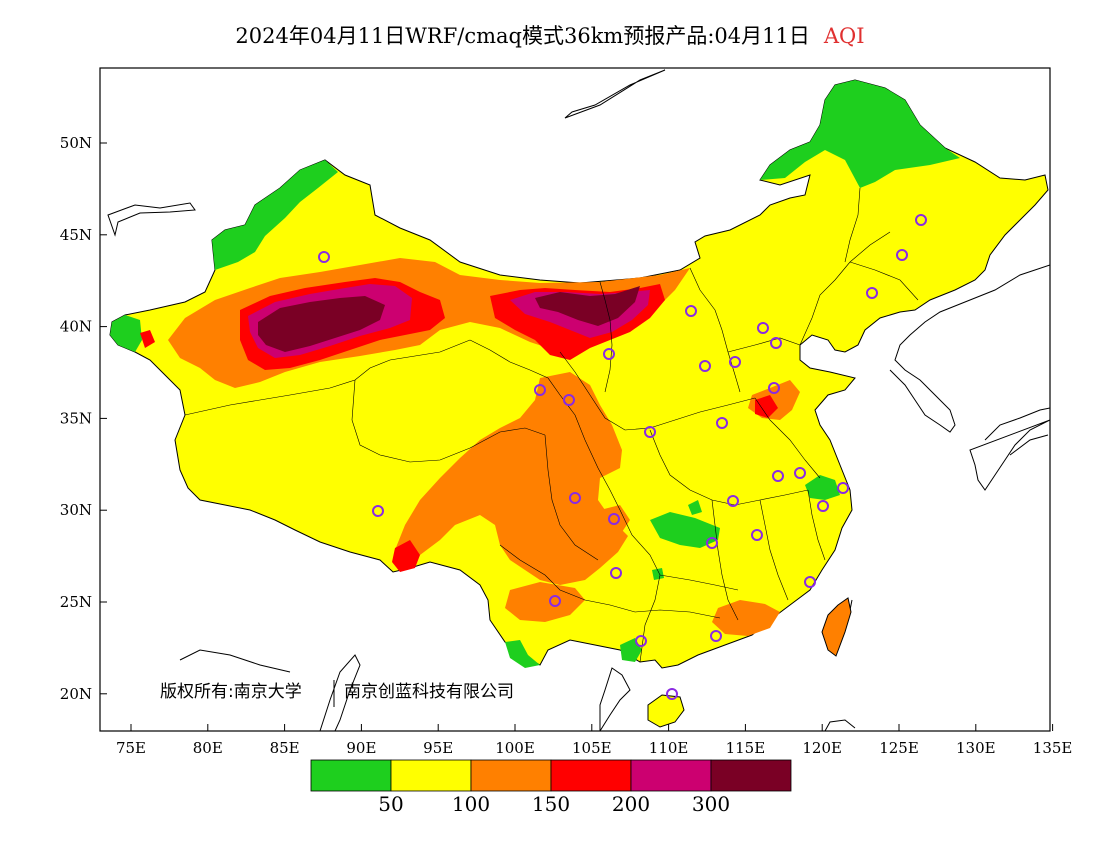  What do you see at coordinates (76, 235) in the screenshot?
I see `lat-tick-label: 45N` at bounding box center [76, 235].